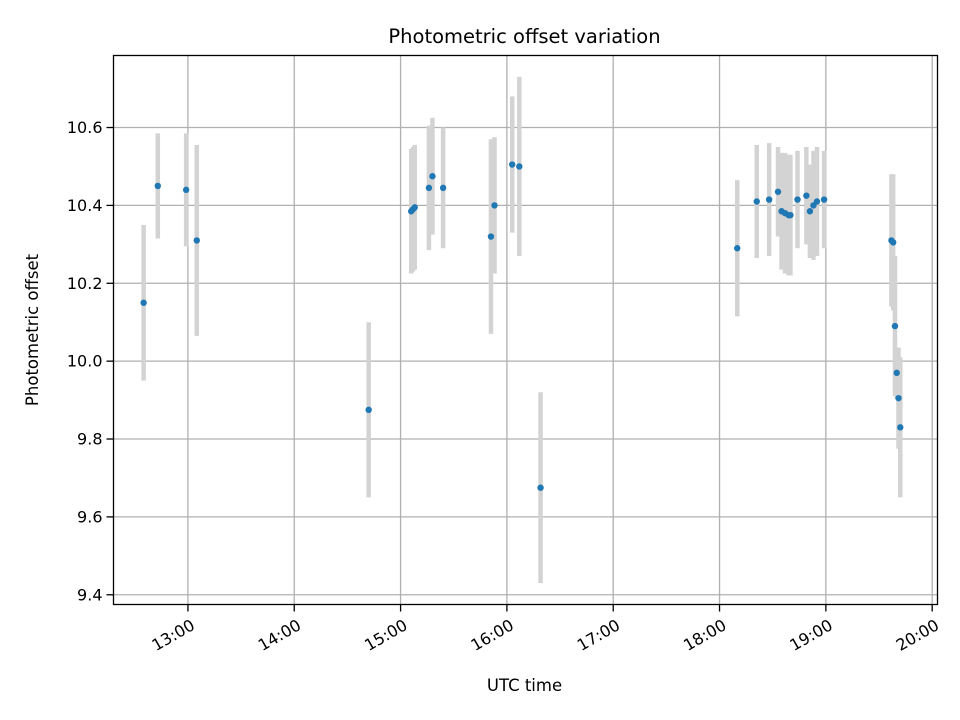 The image size is (960, 720). Describe the element at coordinates (85, 361) in the screenshot. I see `y-tick-label: 10.0` at that location.